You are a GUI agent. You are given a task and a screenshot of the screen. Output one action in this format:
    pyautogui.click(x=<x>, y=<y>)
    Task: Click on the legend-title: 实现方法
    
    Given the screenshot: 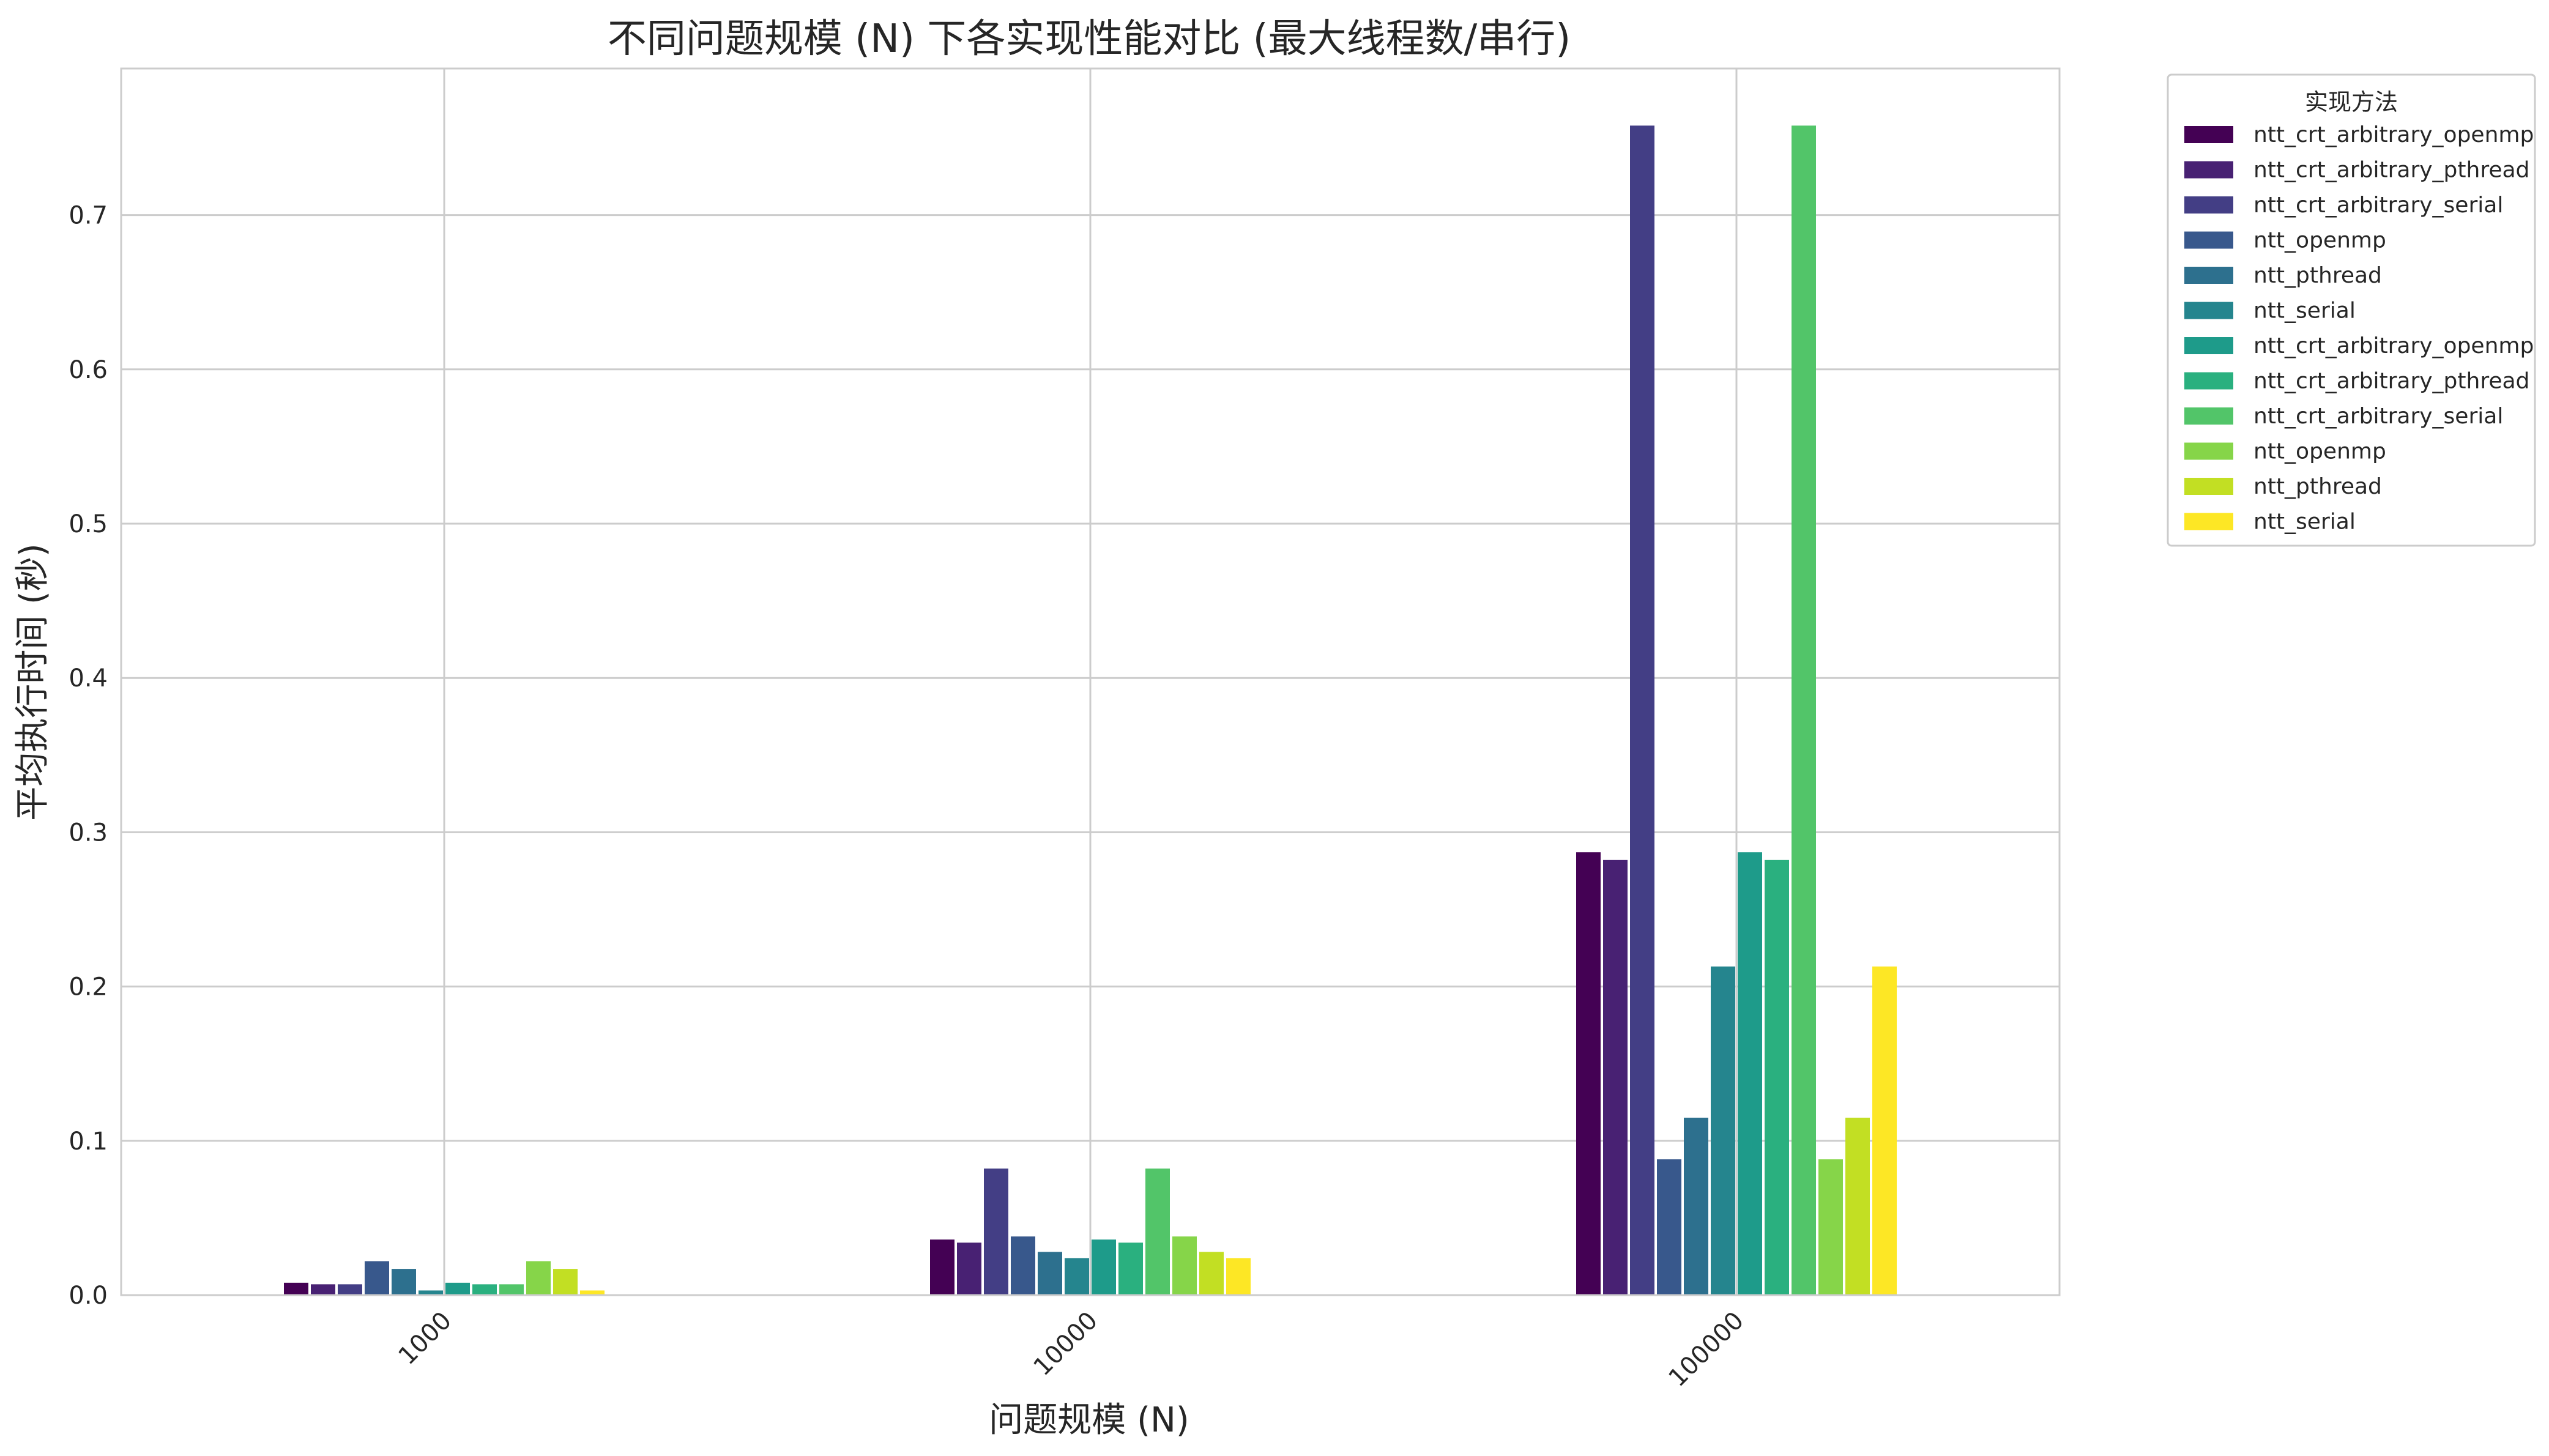 What is the action you would take?
    pyautogui.click(x=2351, y=102)
    